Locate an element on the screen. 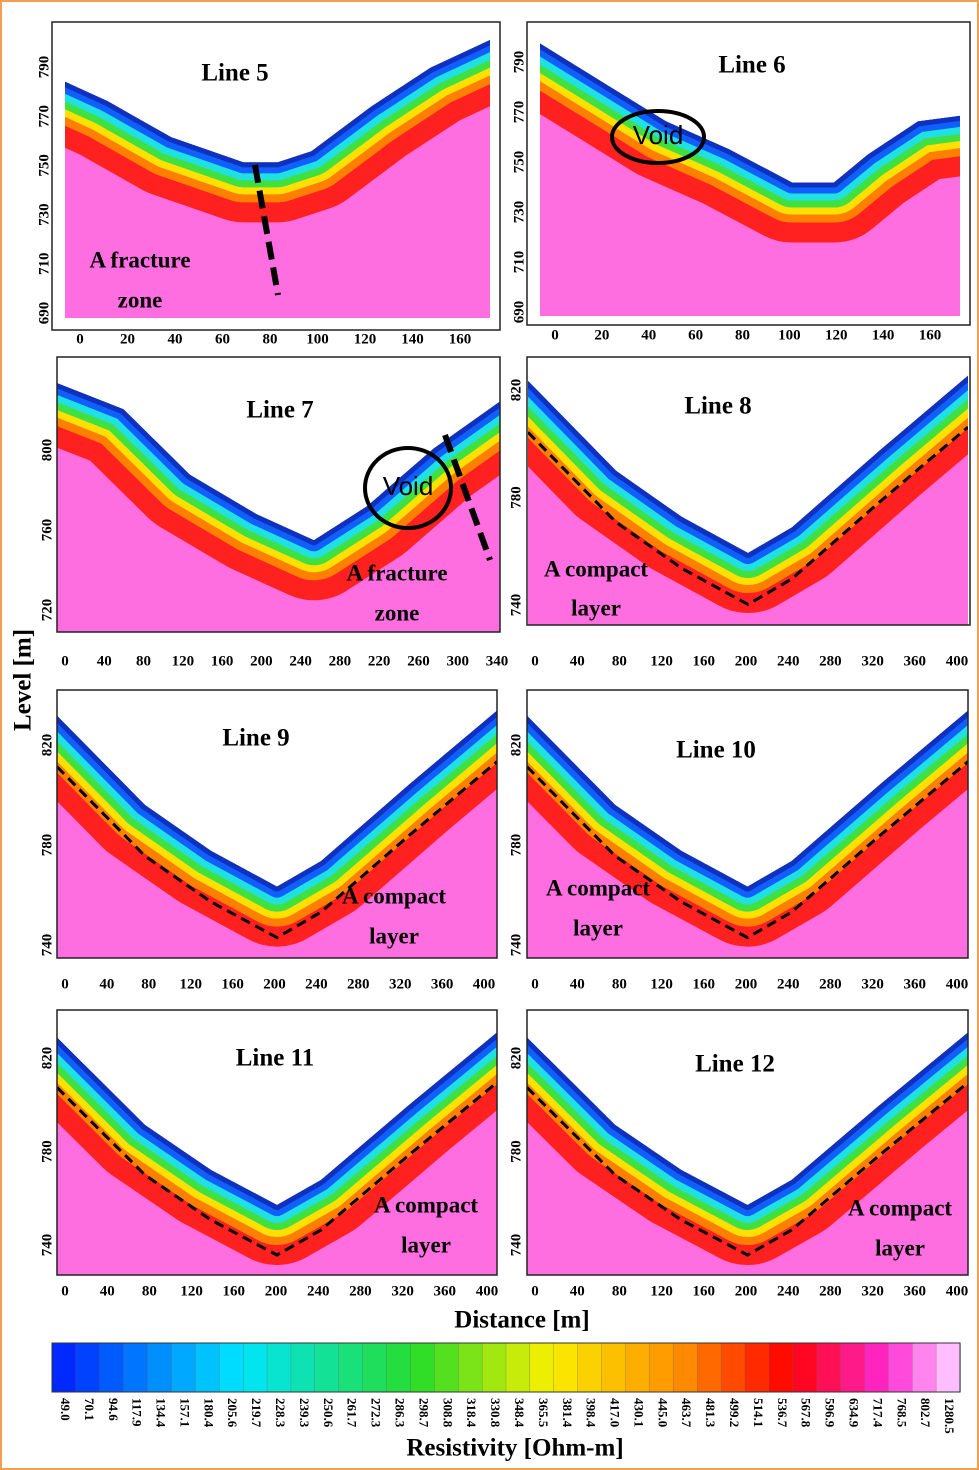  colorbar-label: 381.4 is located at coordinates (567, 1413).